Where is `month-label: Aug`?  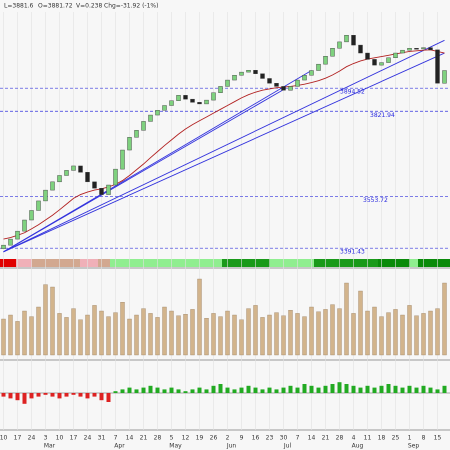
month-label: Aug is located at coordinates (358, 446).